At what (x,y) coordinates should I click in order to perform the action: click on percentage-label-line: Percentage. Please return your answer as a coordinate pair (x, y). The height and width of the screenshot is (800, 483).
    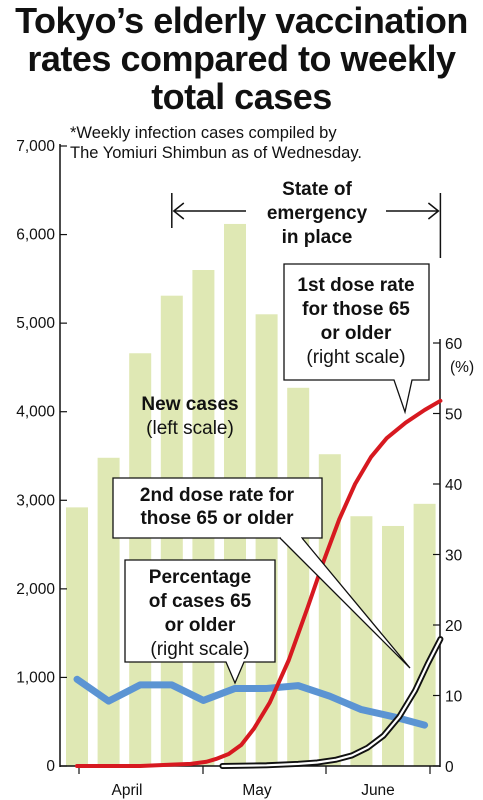
    Looking at the image, I should click on (200, 577).